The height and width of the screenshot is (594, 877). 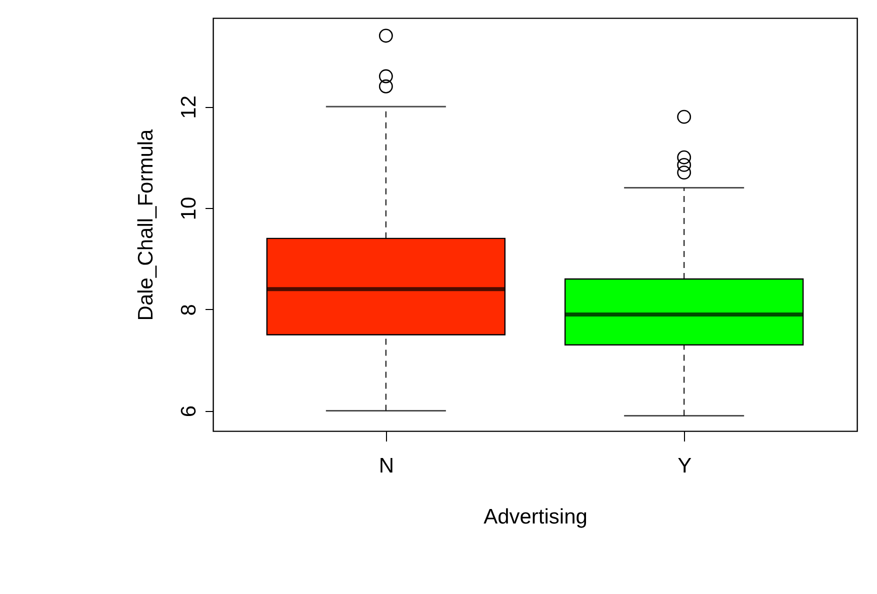 I want to click on x-tick-label: Y, so click(x=685, y=466).